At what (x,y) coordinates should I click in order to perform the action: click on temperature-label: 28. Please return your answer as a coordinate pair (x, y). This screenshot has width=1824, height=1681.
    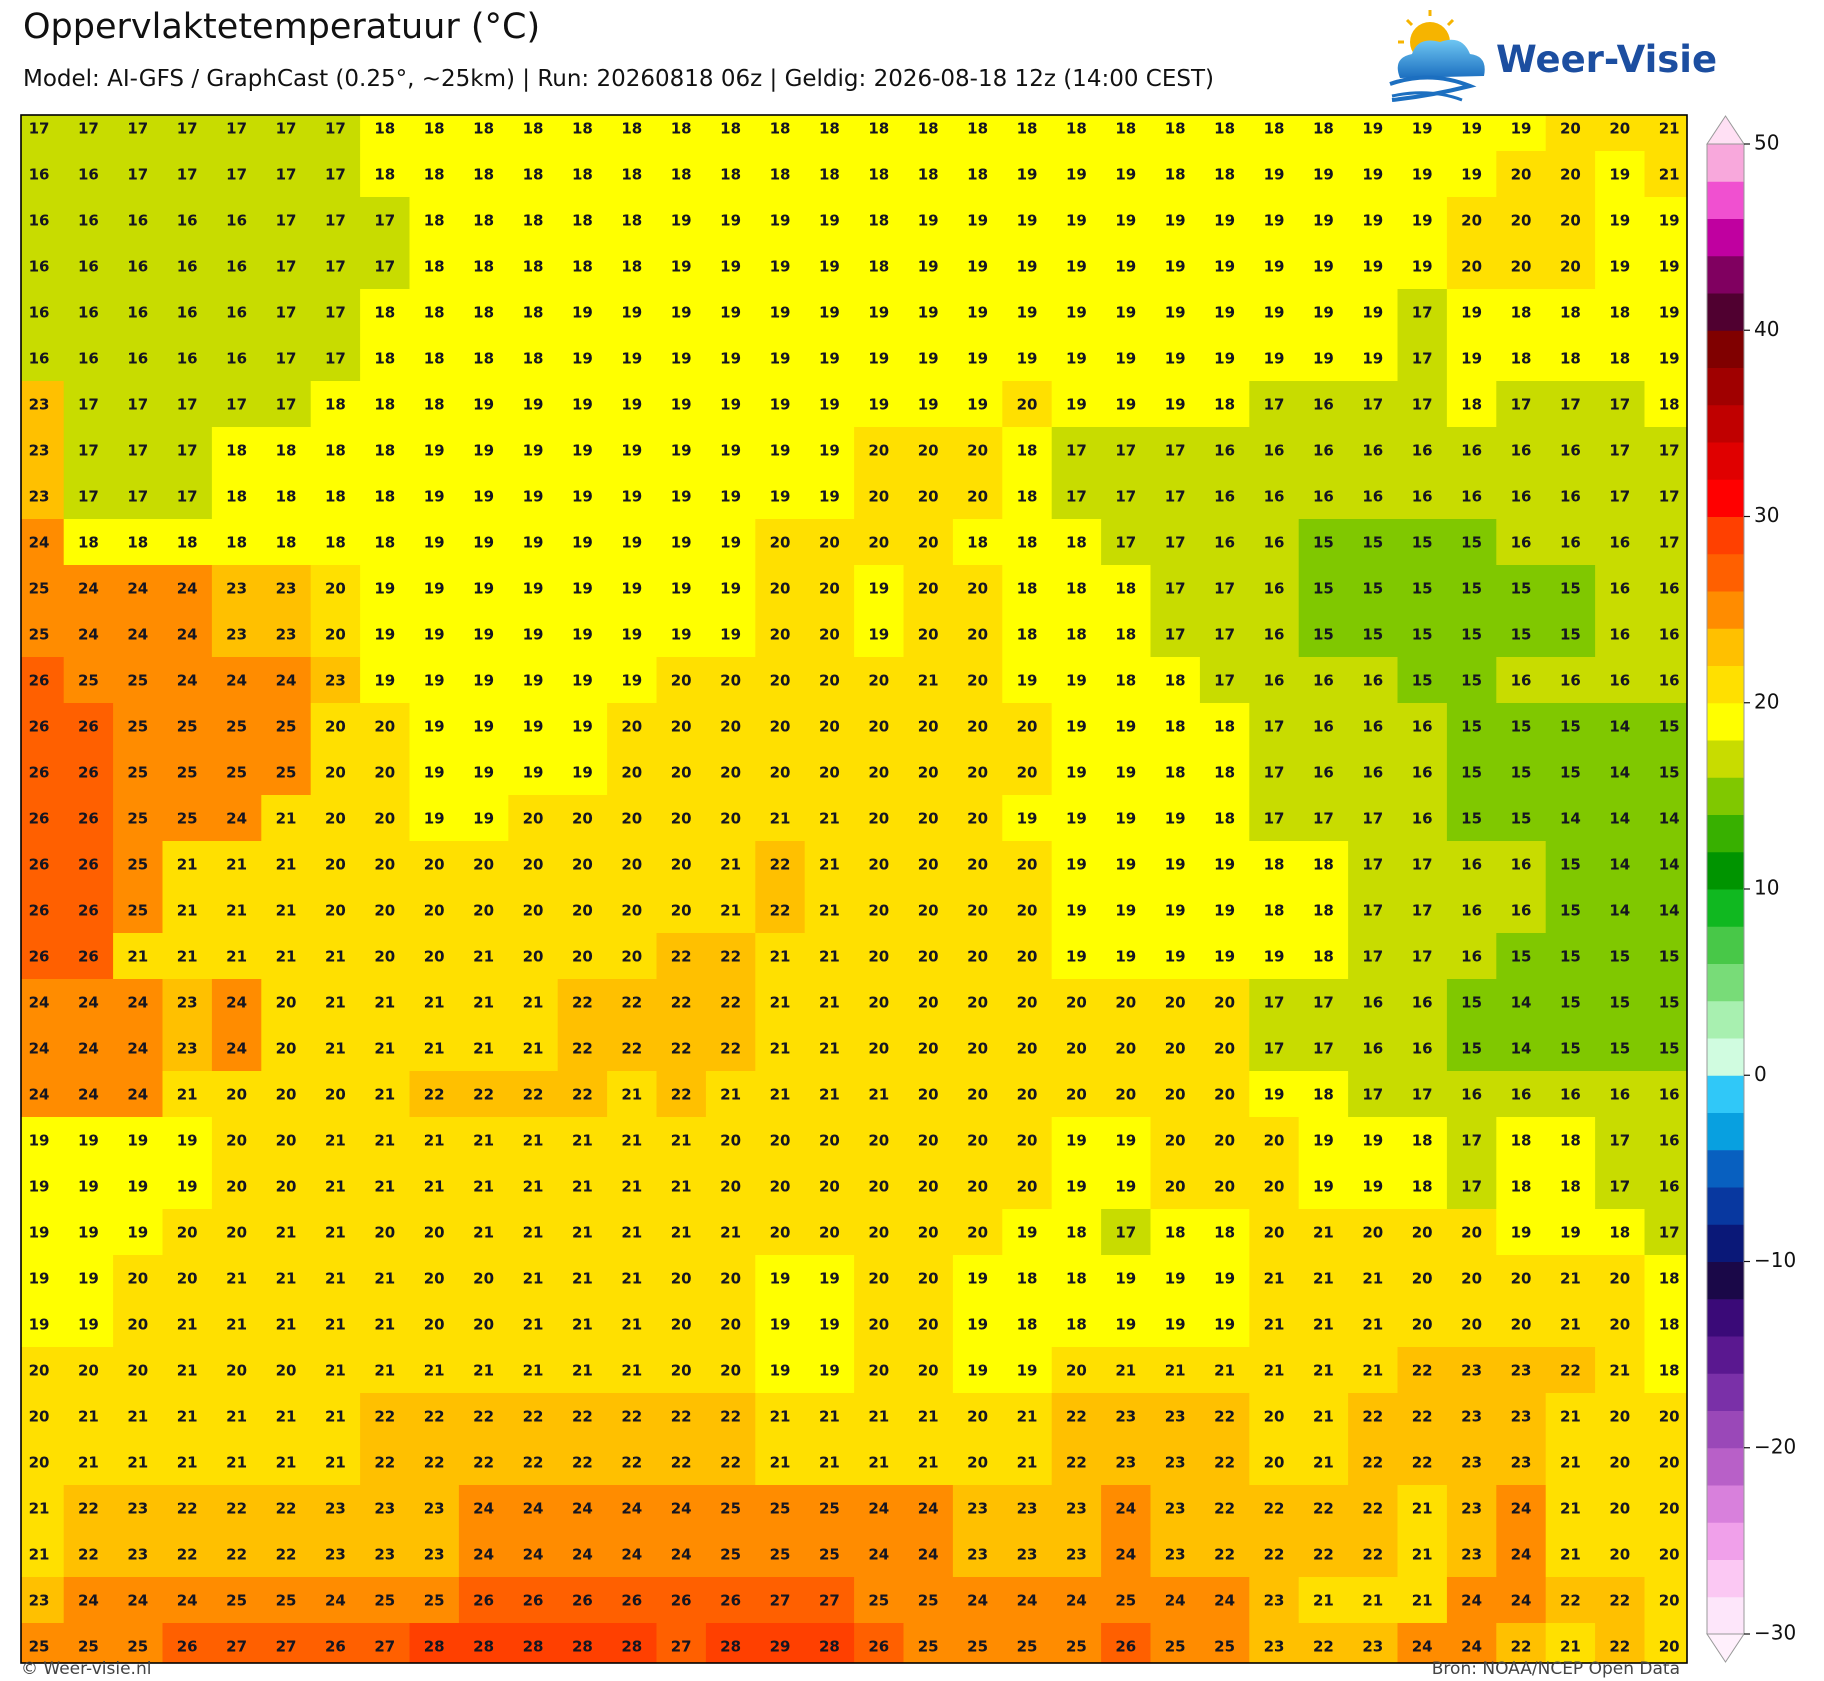
    Looking at the image, I should click on (829, 1647).